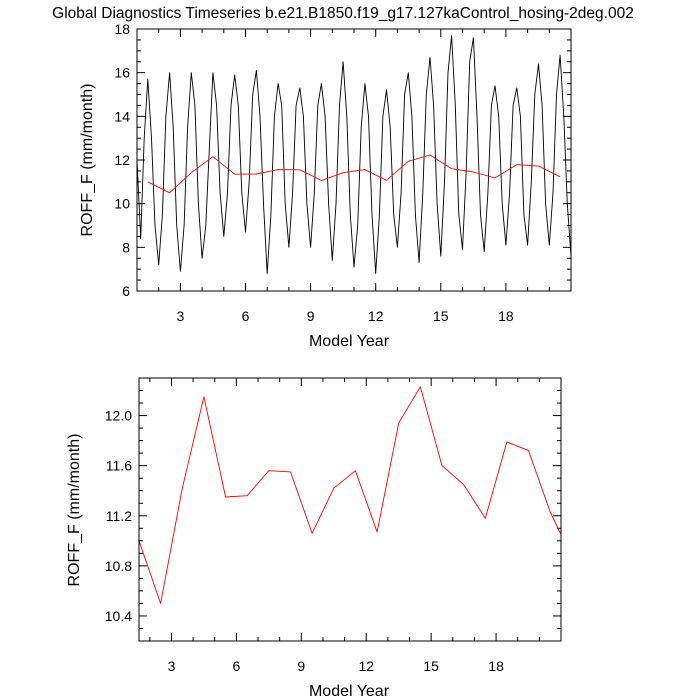  What do you see at coordinates (431, 666) in the screenshot?
I see `bottom-chart-x-tick-label: 15` at bounding box center [431, 666].